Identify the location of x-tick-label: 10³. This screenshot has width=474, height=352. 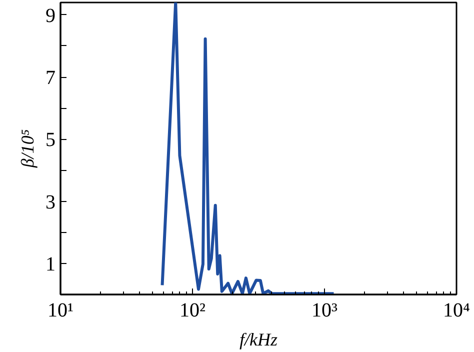
(325, 311).